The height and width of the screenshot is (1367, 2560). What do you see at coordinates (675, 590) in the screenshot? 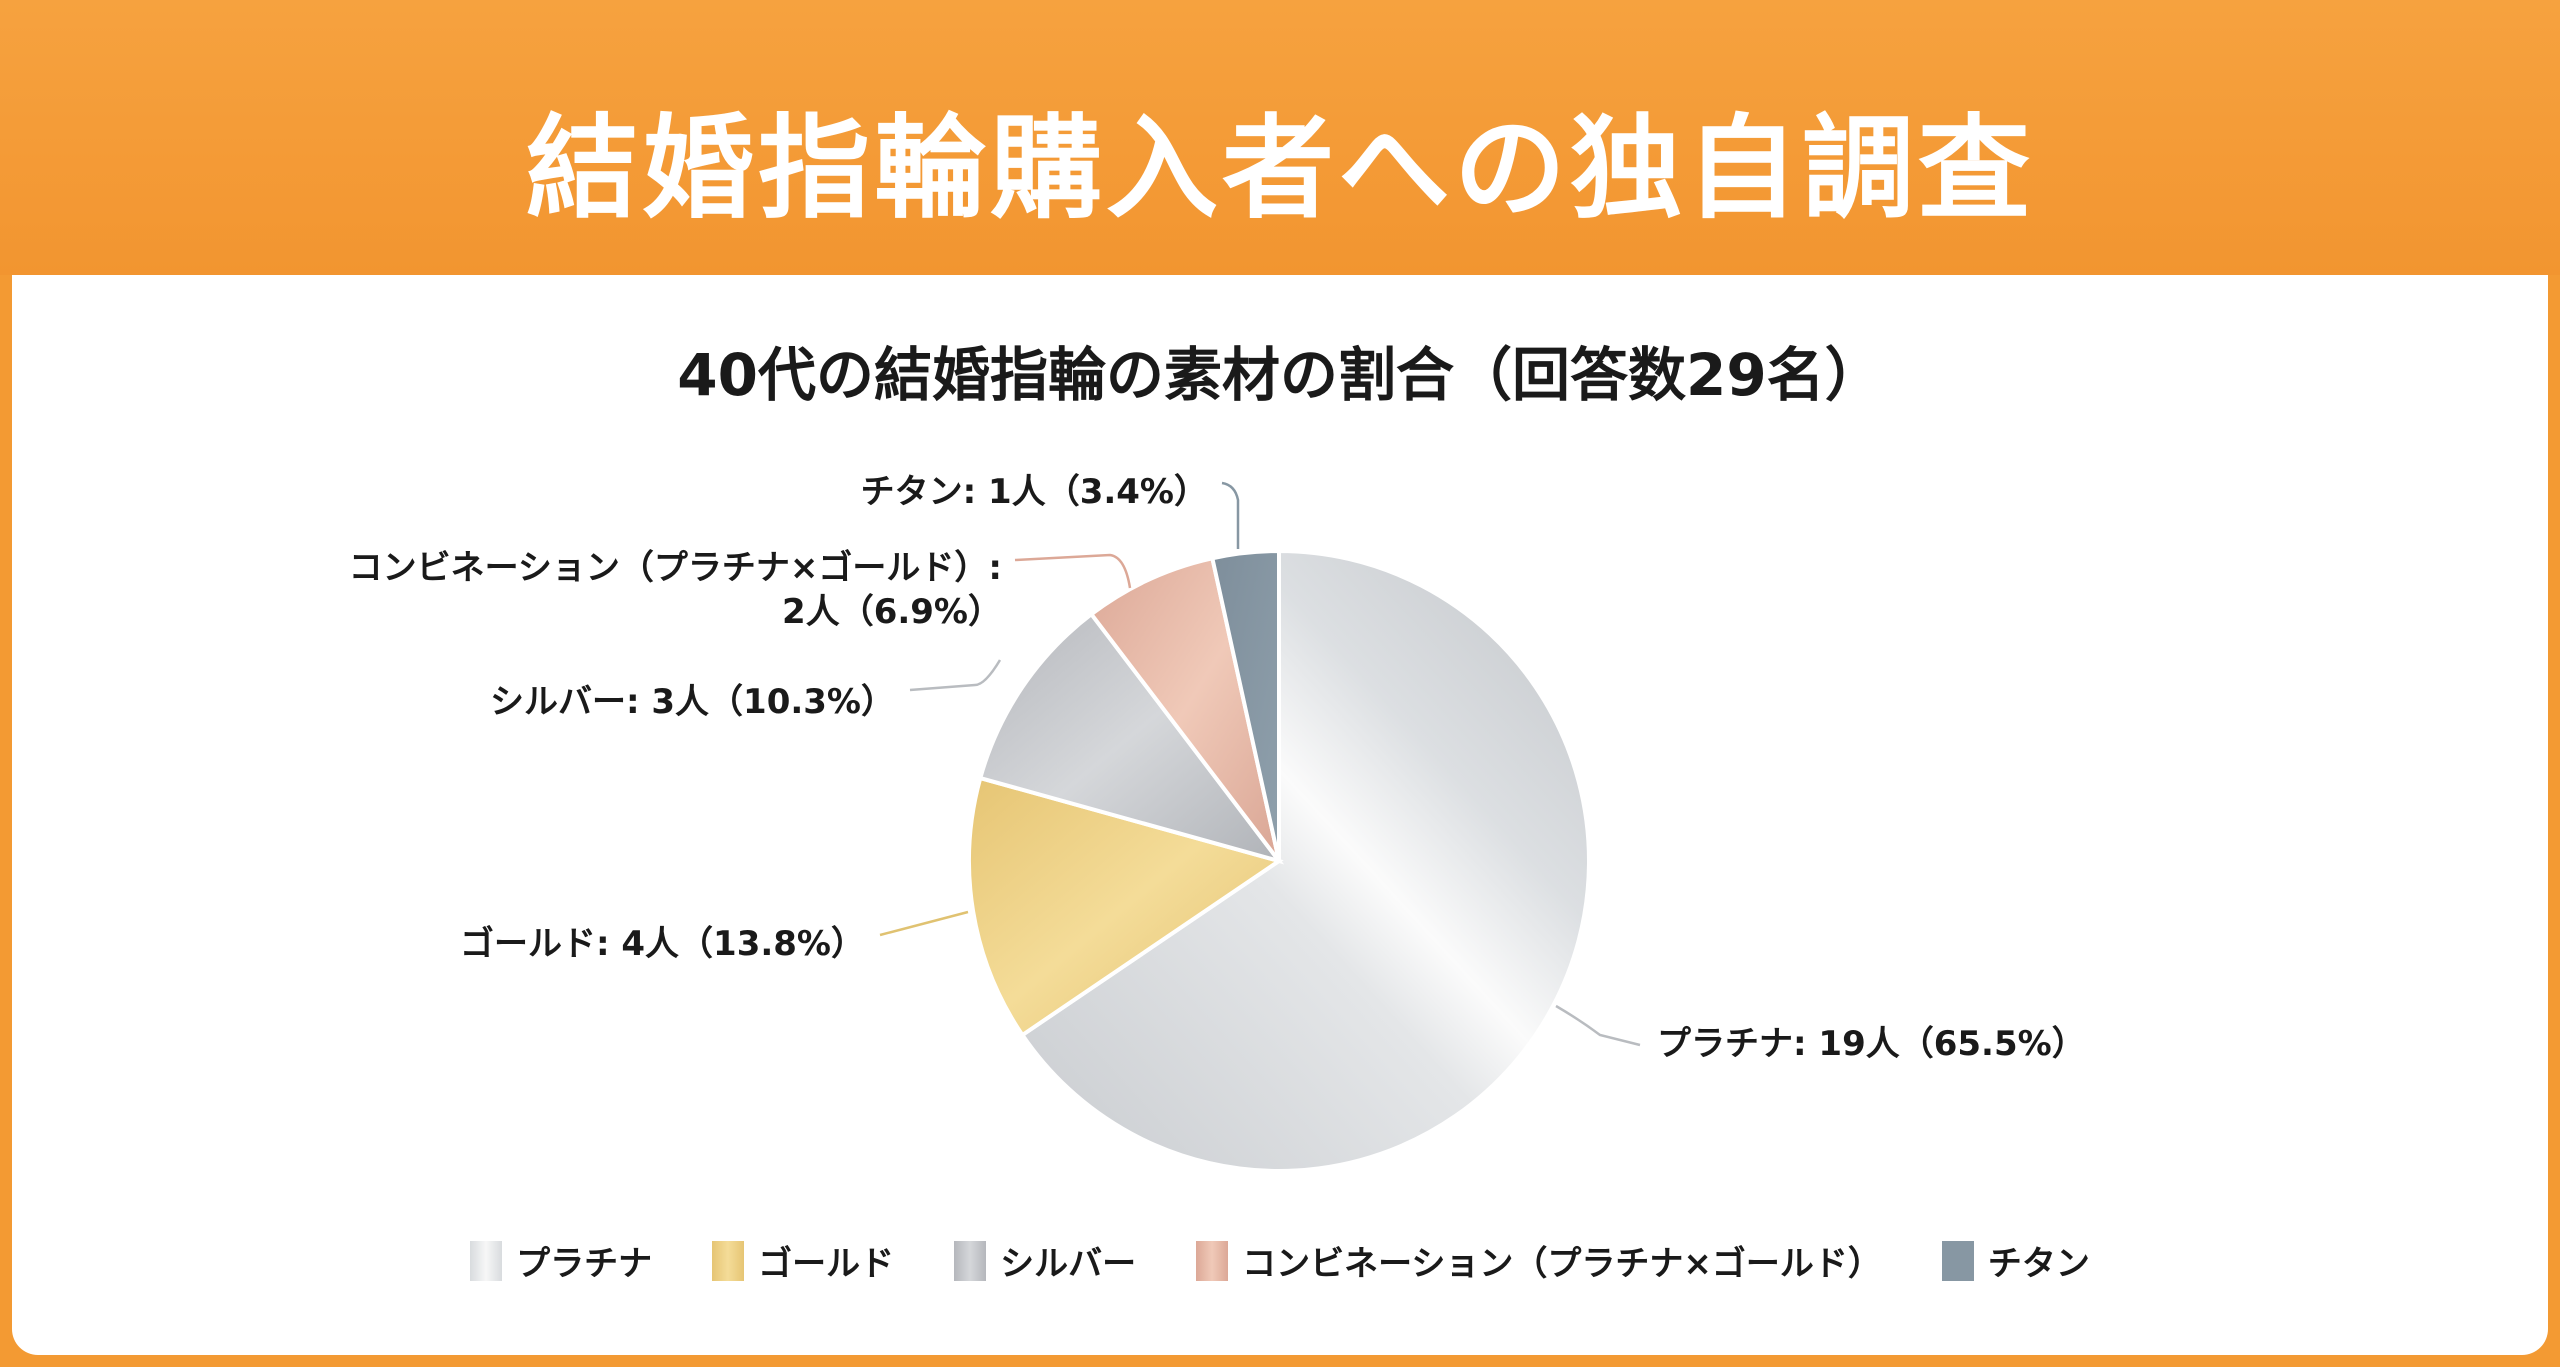
I see `label-combination: コンビネーション（プラチナ×ゴールド）: 2人（6.9%）` at bounding box center [675, 590].